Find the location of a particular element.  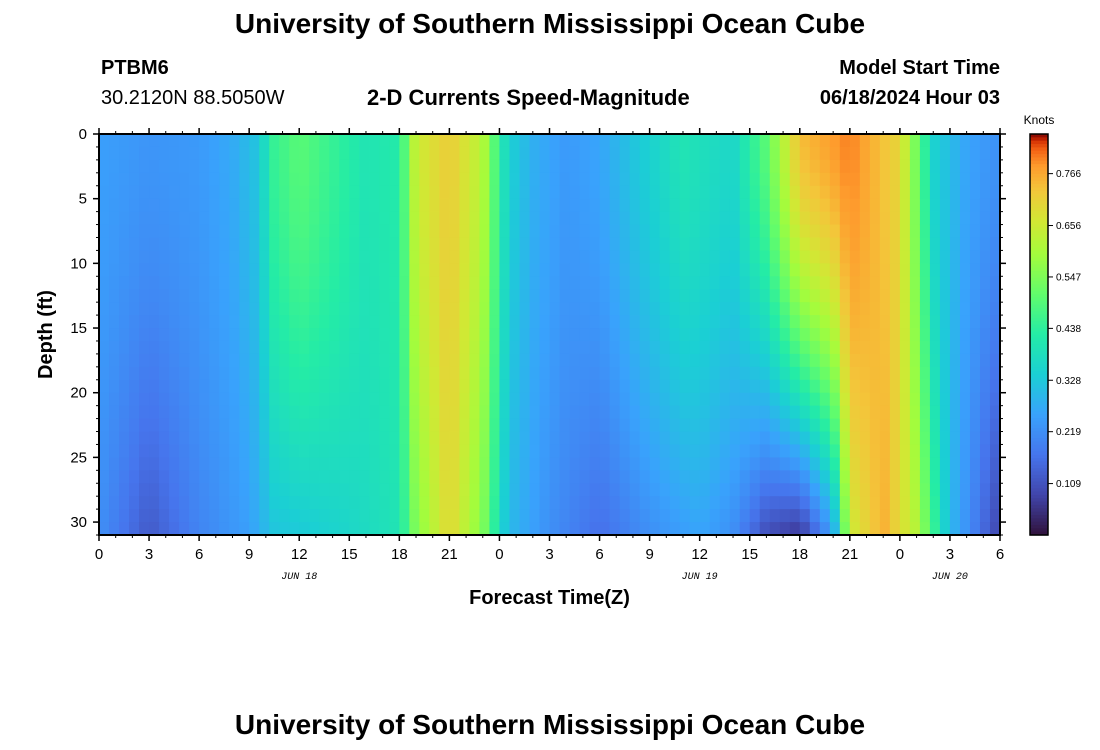

y-tick-label: 30 is located at coordinates (78, 522).